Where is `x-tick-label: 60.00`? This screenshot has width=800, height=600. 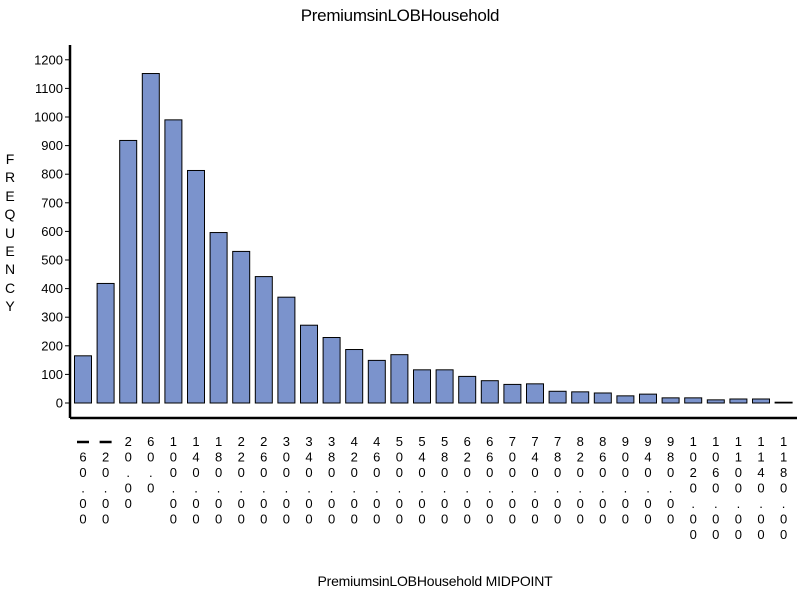
x-tick-label: 60.00 is located at coordinates (83, 483).